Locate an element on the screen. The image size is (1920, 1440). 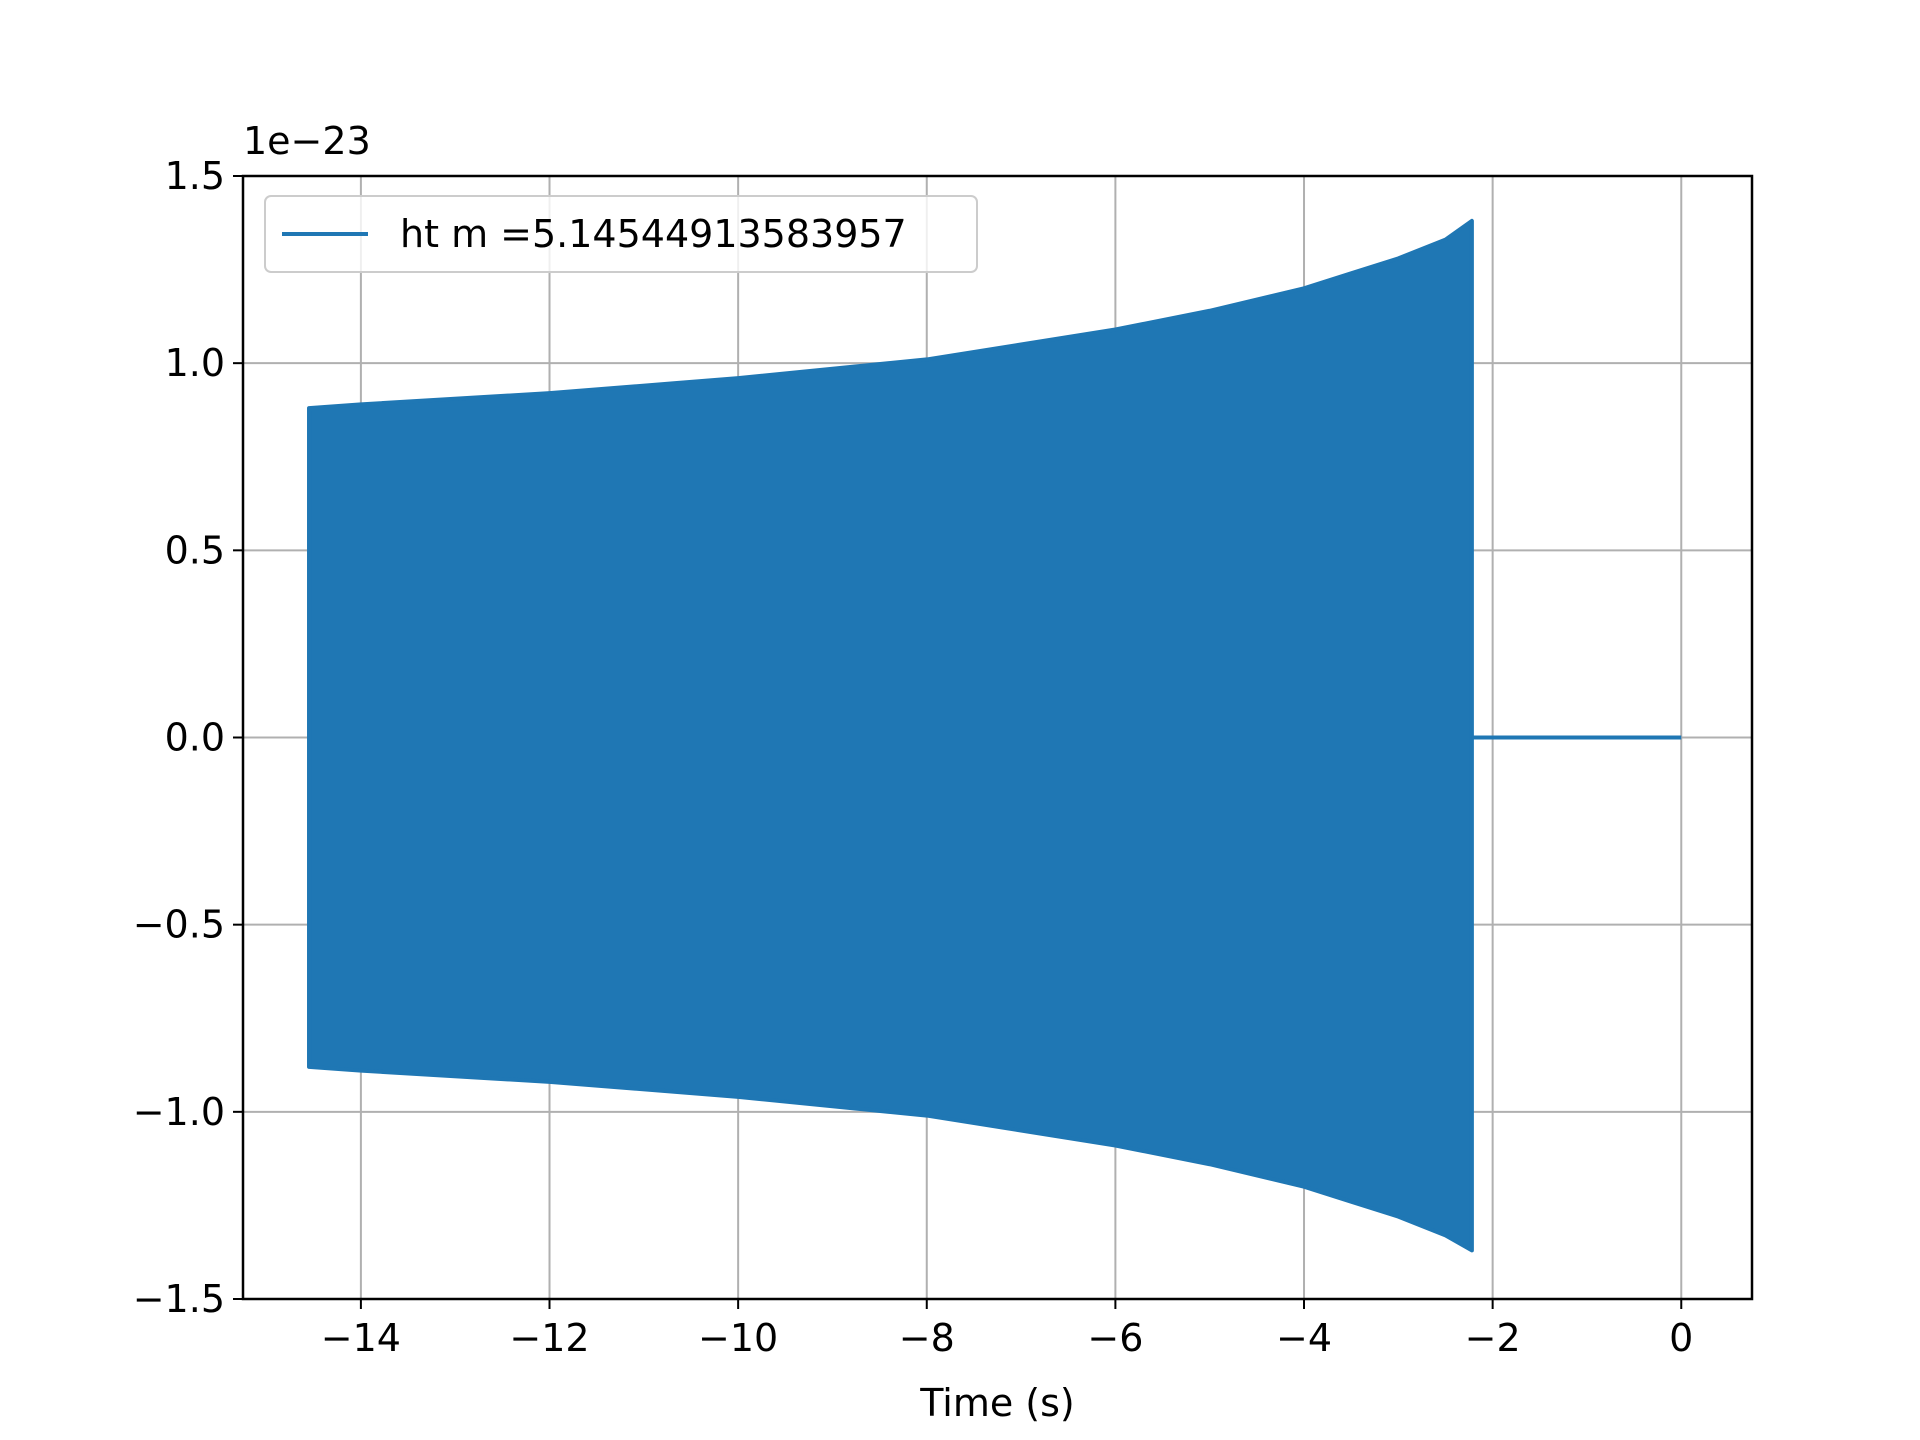
x-tick-label: −8 is located at coordinates (927, 1338).